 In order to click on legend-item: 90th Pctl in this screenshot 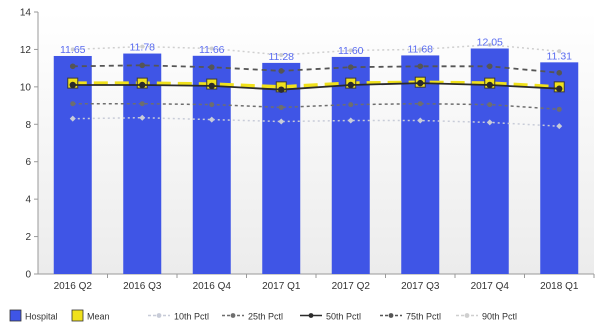, I will do `click(486, 317)`.